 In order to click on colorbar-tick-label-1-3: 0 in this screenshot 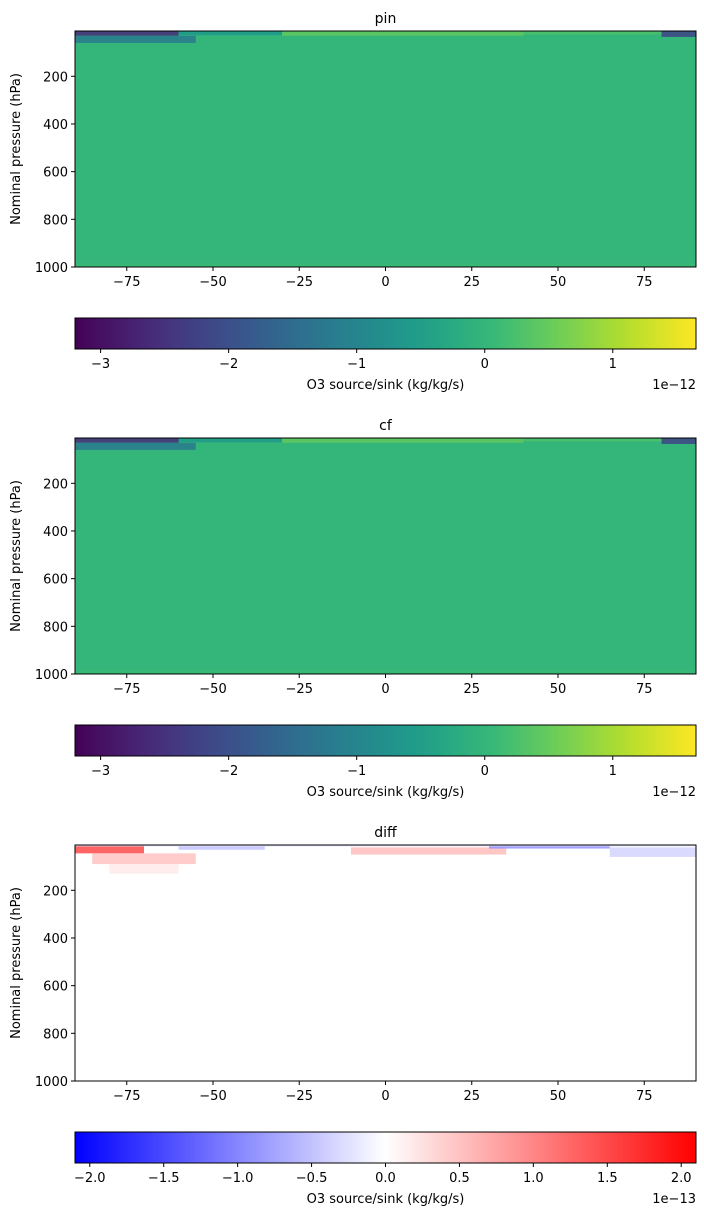, I will do `click(485, 771)`.